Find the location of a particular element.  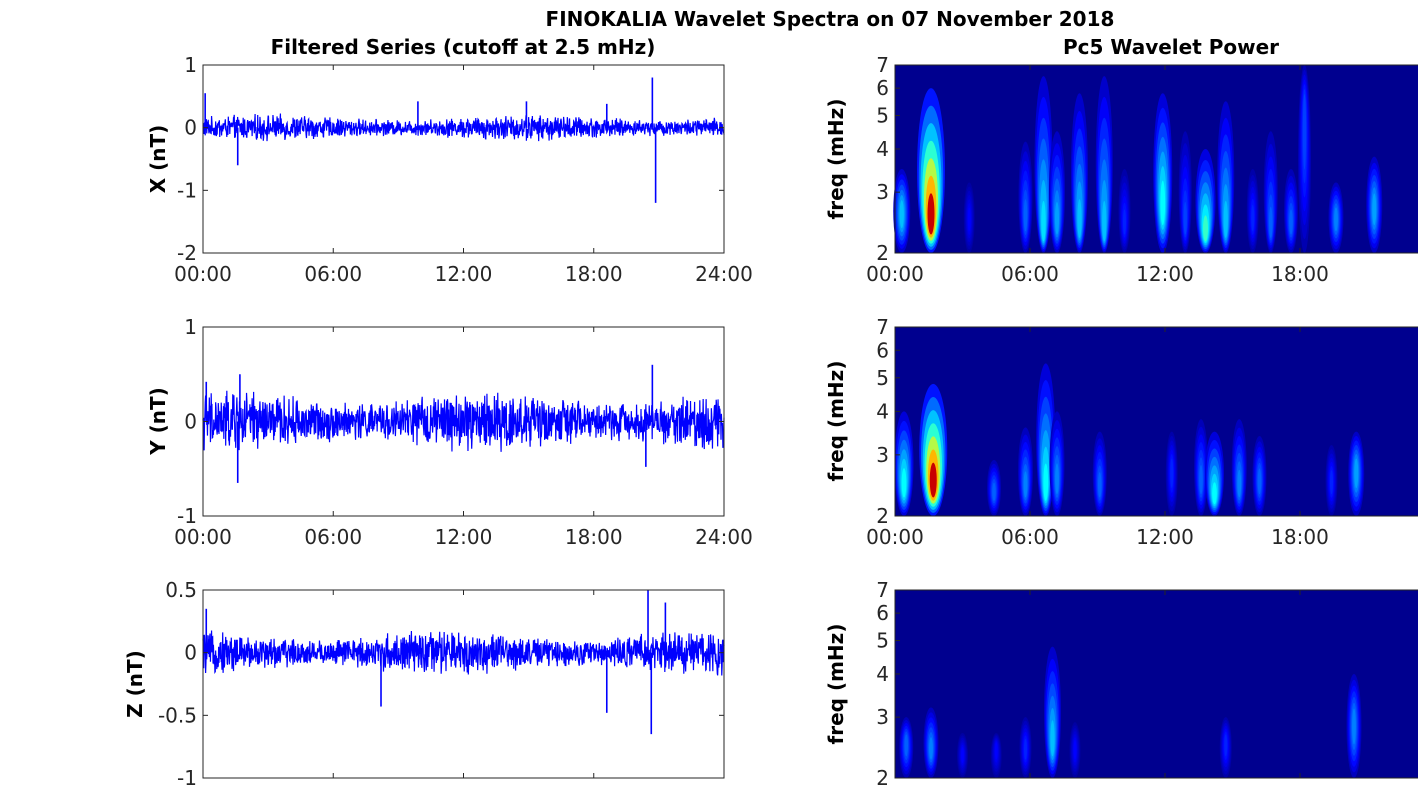

wavelet-power-z-panel: 76 5 4 3 2 freq (mHz) is located at coordinates (1121, 683).